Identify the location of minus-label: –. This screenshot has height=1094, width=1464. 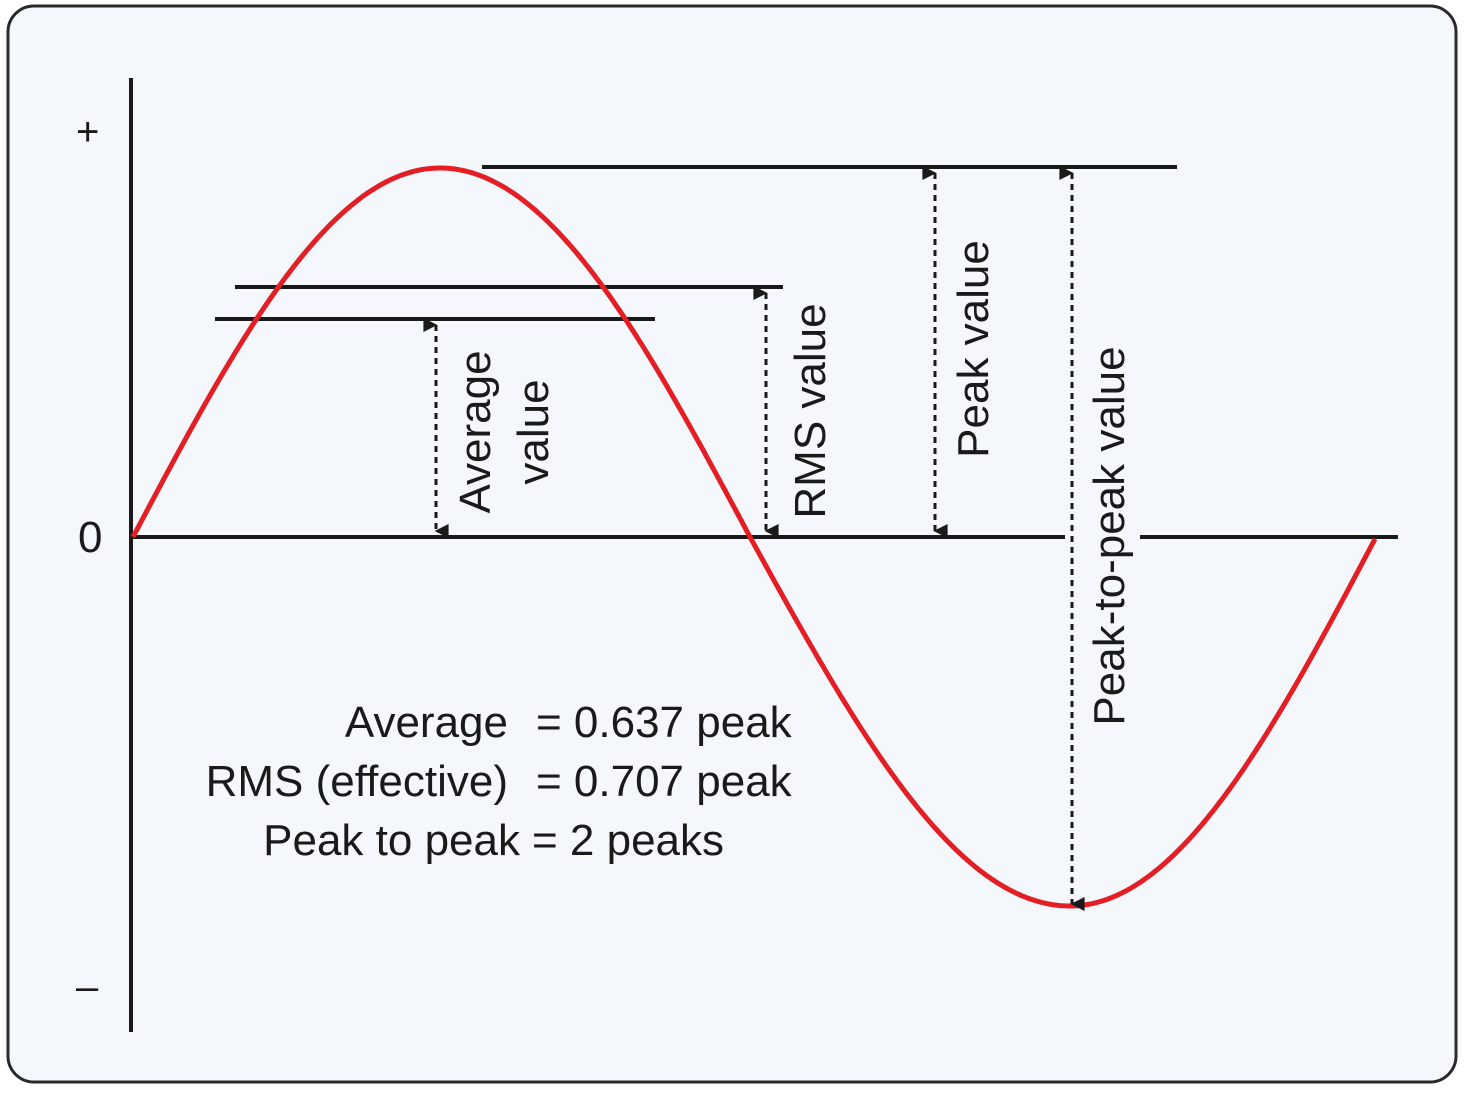
(87, 987).